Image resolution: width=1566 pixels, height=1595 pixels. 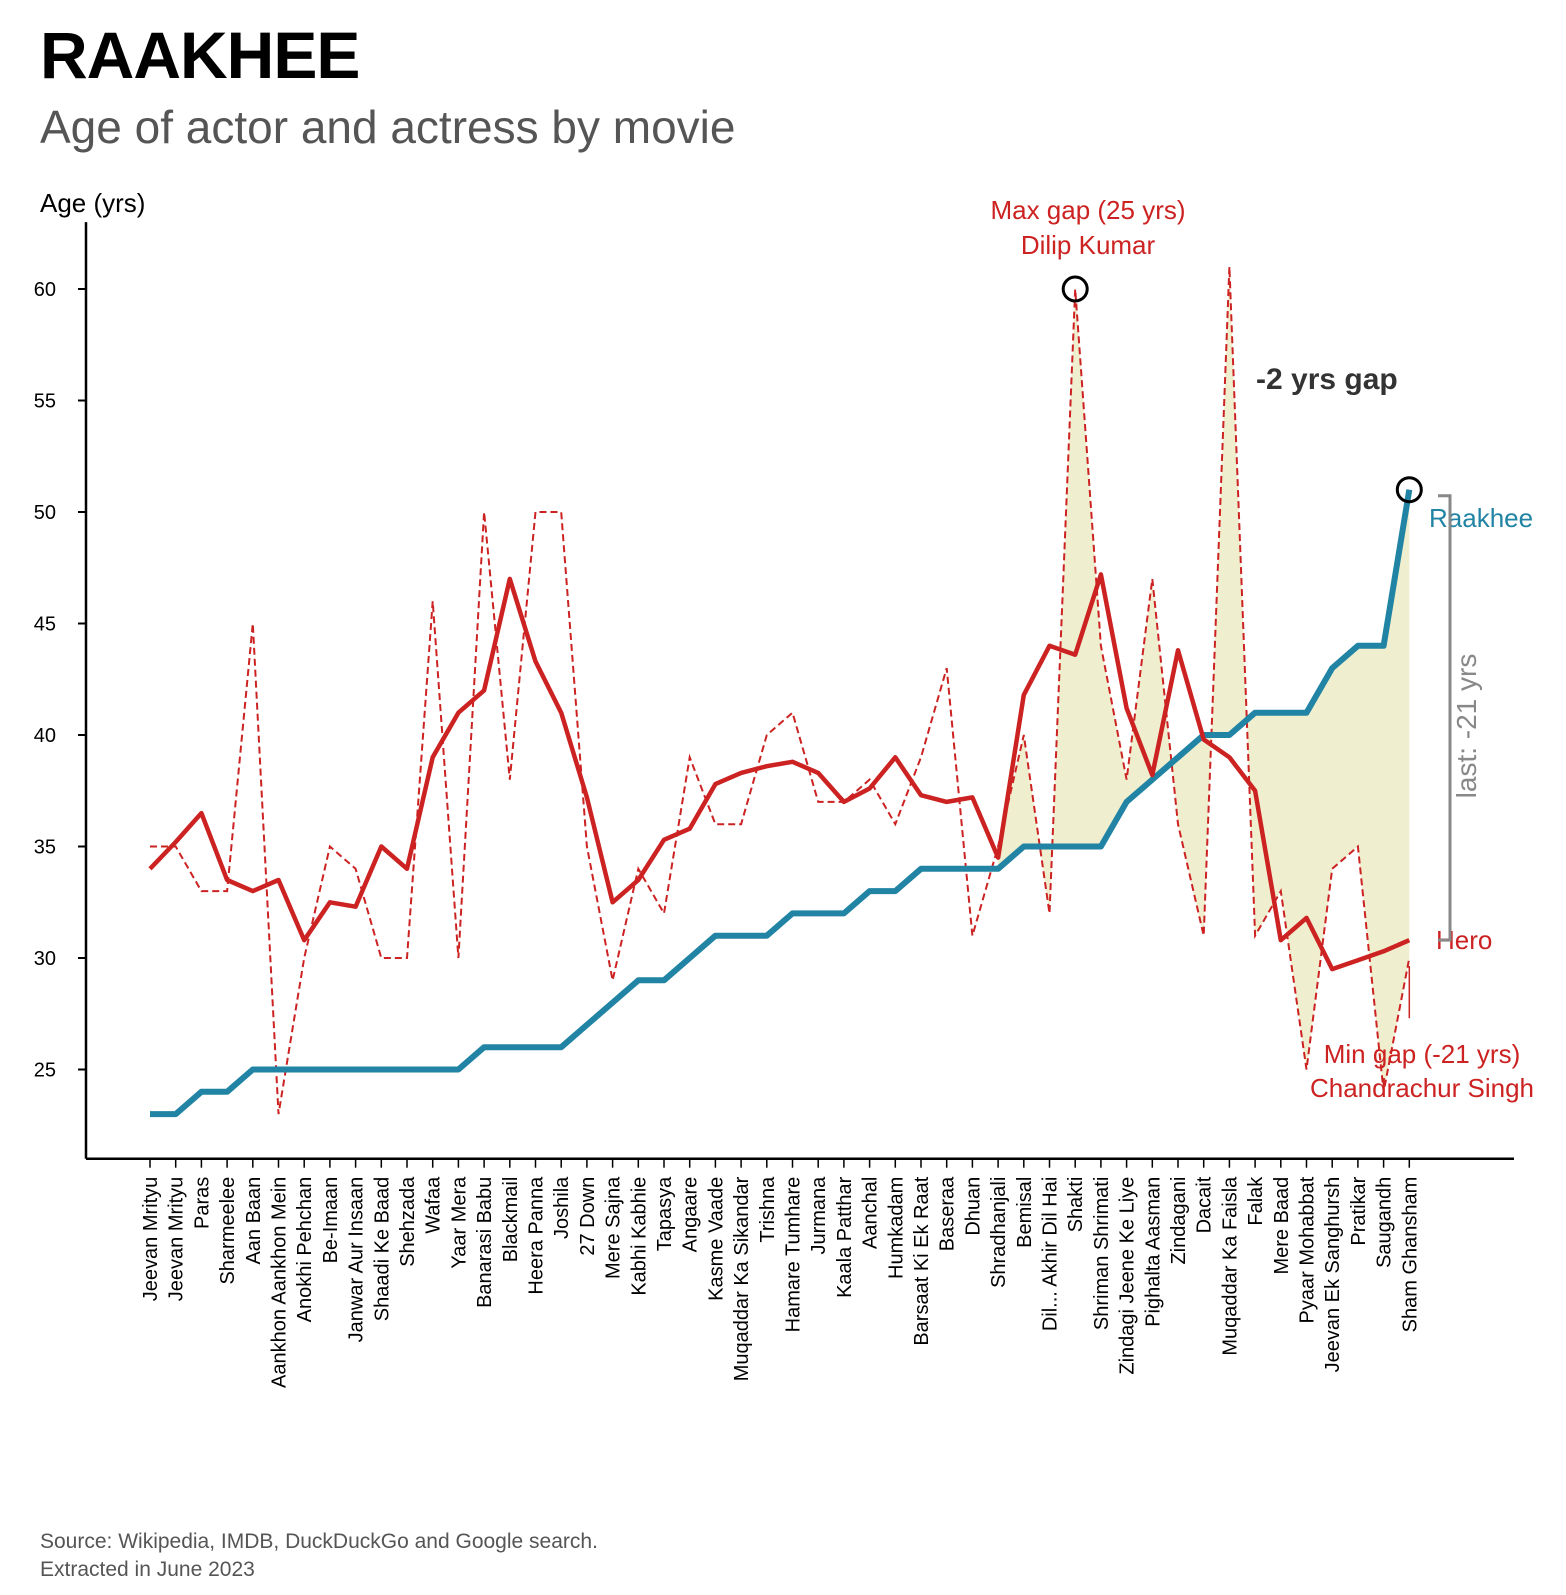 What do you see at coordinates (147, 1569) in the screenshot?
I see `extraction-note: Extracted in June 2023` at bounding box center [147, 1569].